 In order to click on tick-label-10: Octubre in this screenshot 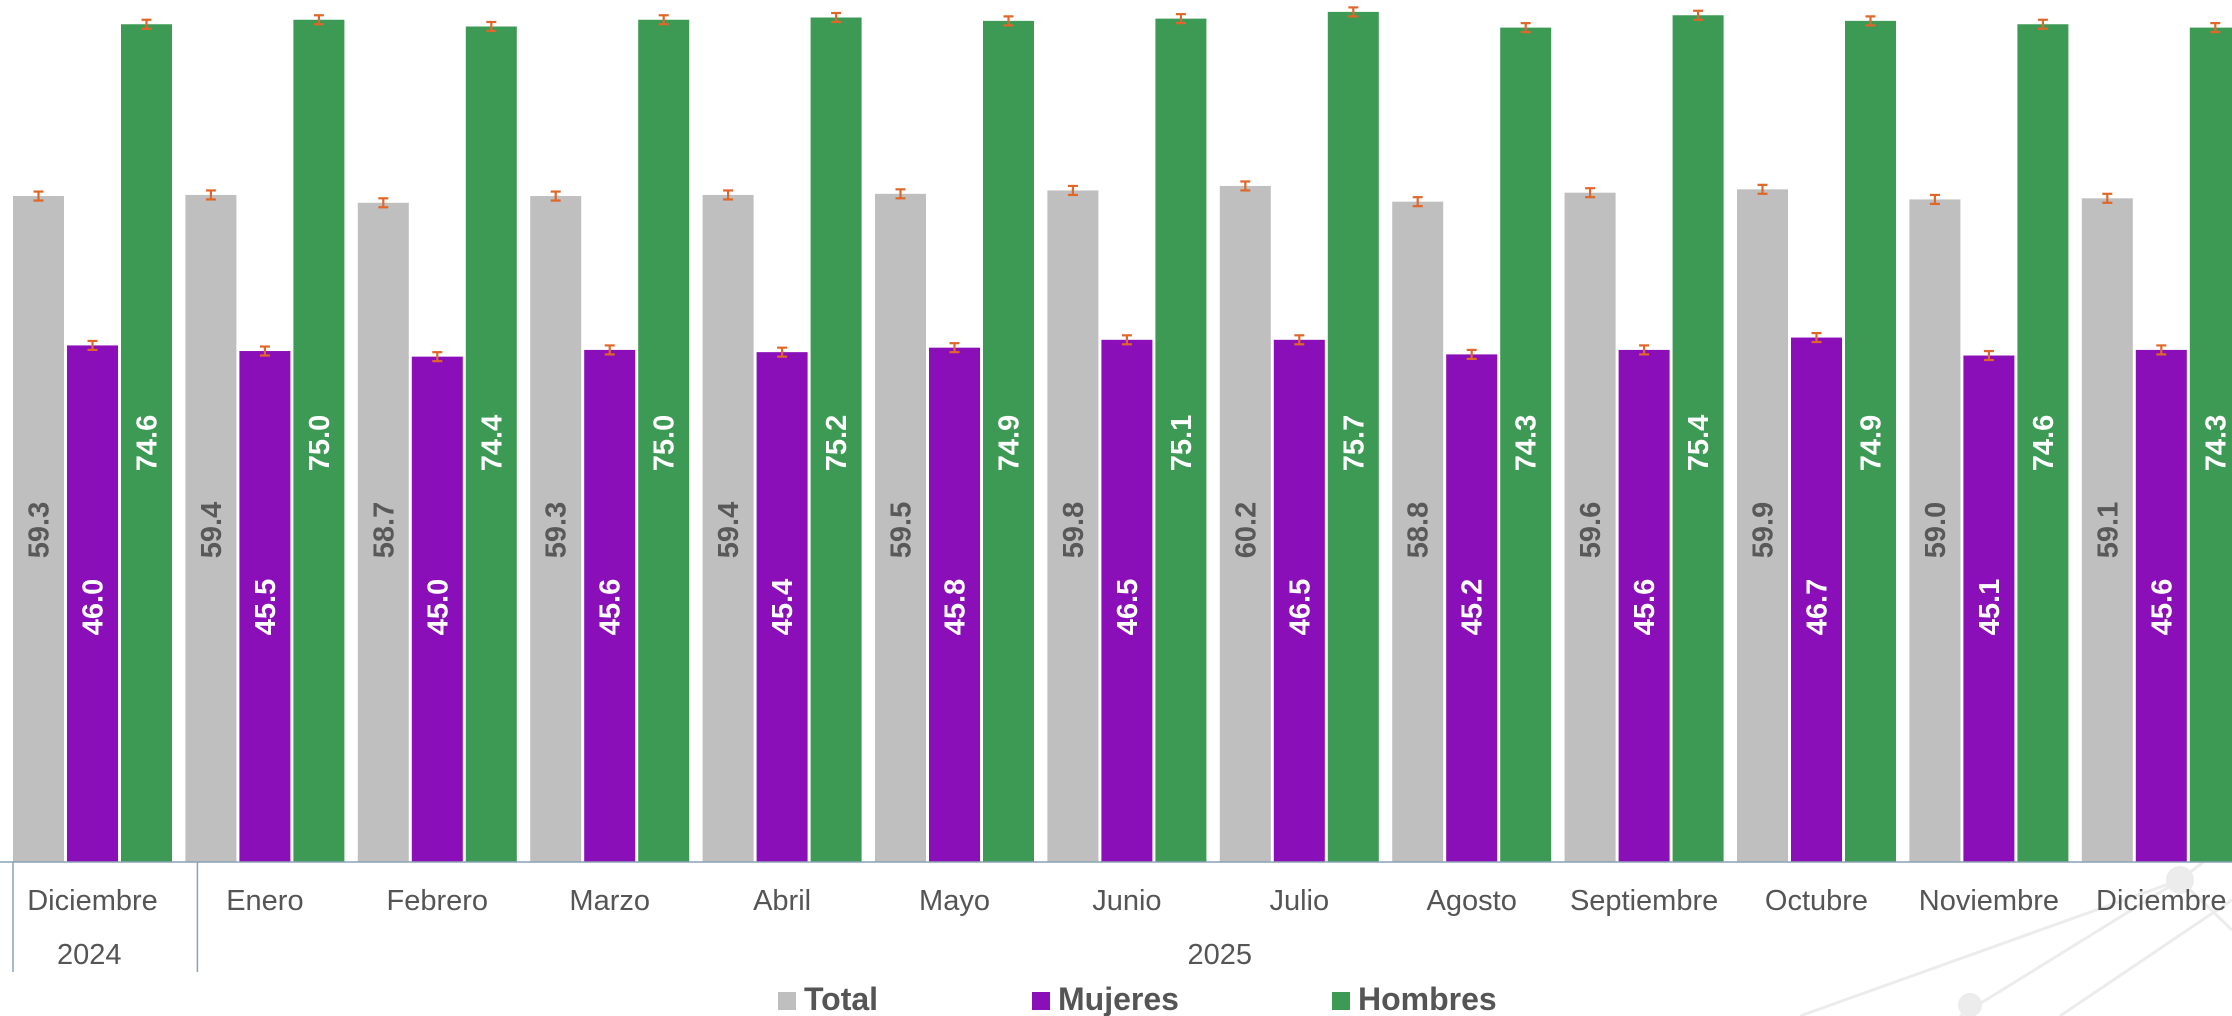, I will do `click(1816, 901)`.